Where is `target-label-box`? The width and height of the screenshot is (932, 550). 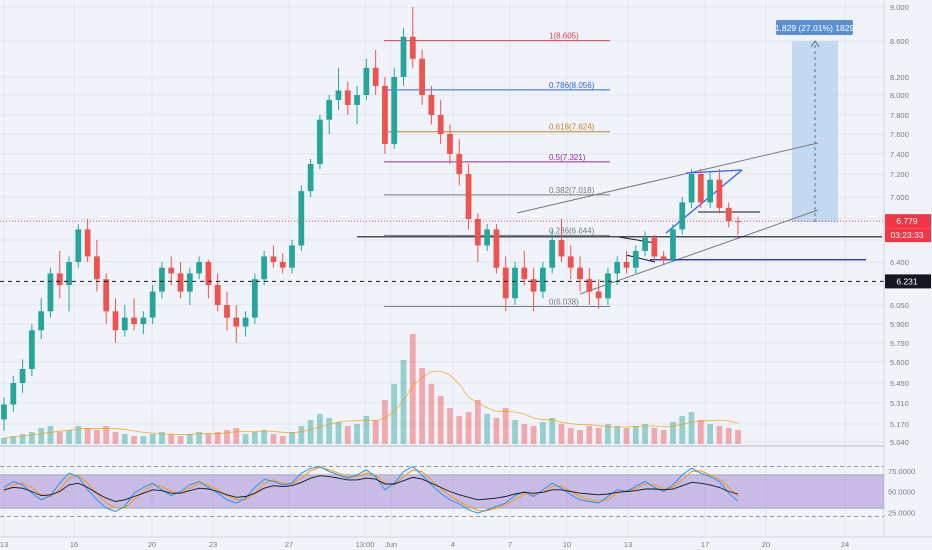
target-label-box is located at coordinates (814, 27).